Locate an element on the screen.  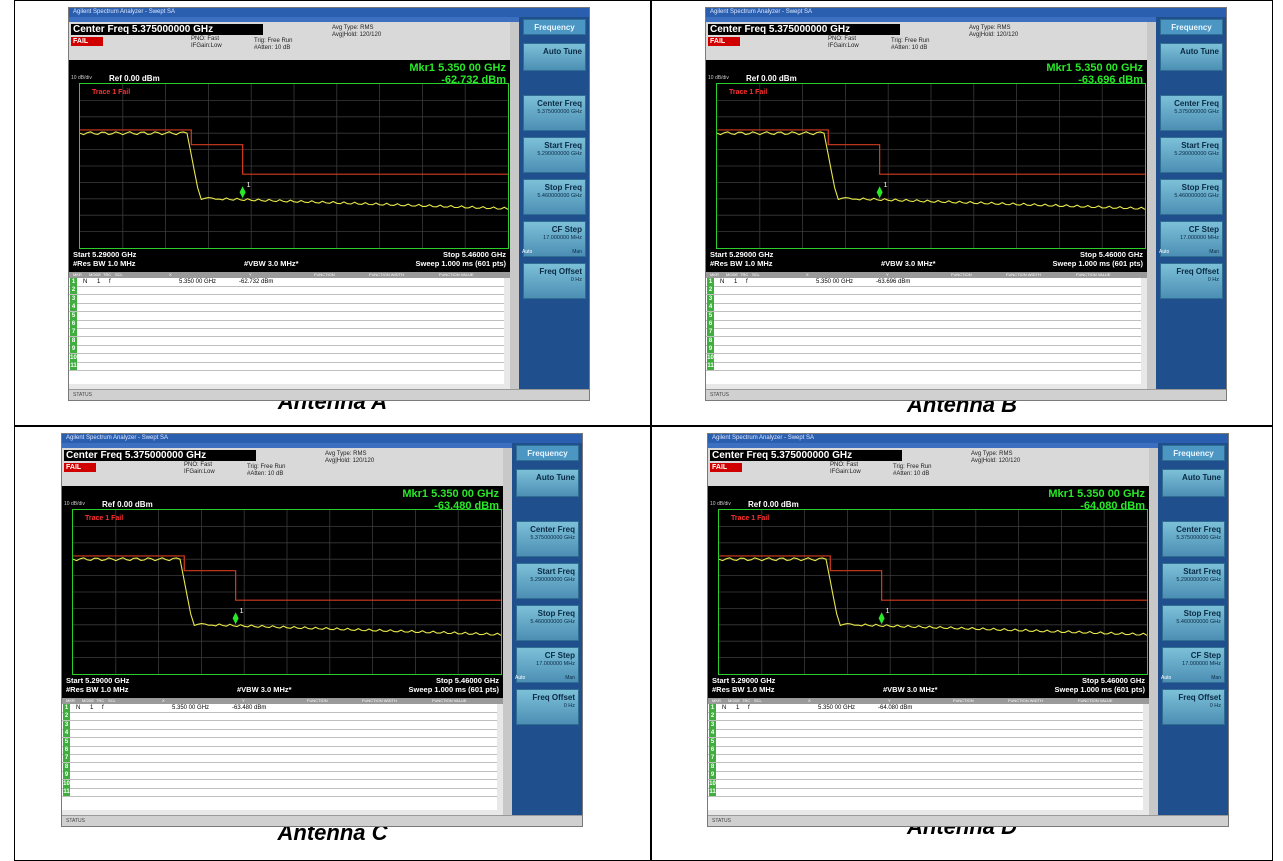
row-number: 8 is located at coordinates (712, 766).